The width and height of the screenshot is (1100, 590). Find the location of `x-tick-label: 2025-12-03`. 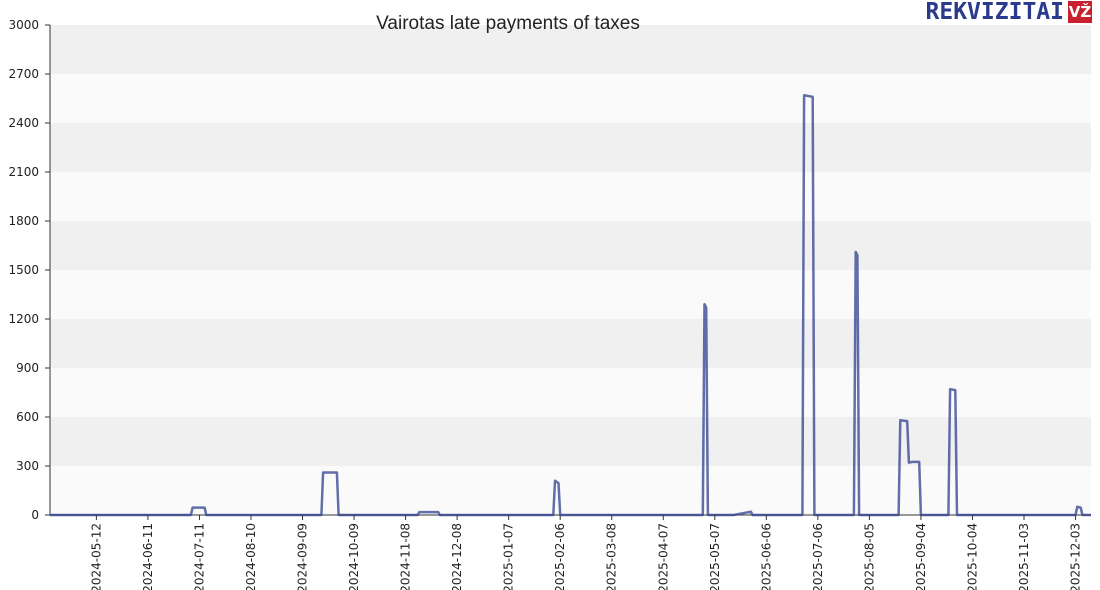

x-tick-label: 2025-12-03 is located at coordinates (1076, 556).